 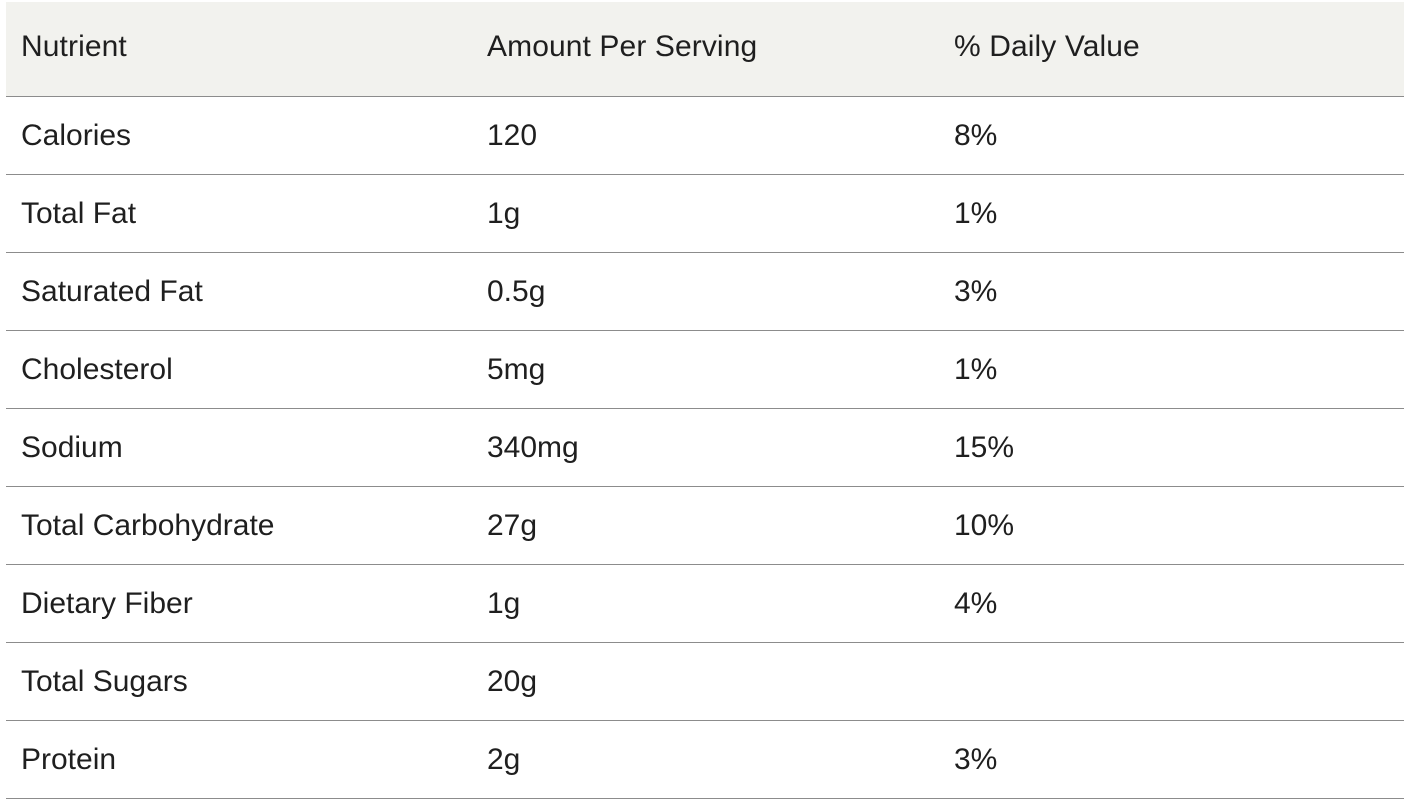 I want to click on table-row: Protein 2g 3%, so click(x=705, y=760).